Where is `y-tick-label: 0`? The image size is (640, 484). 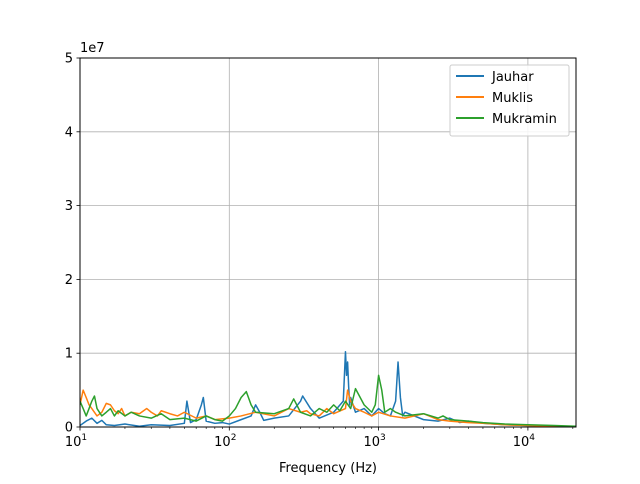 y-tick-label: 0 is located at coordinates (69, 428).